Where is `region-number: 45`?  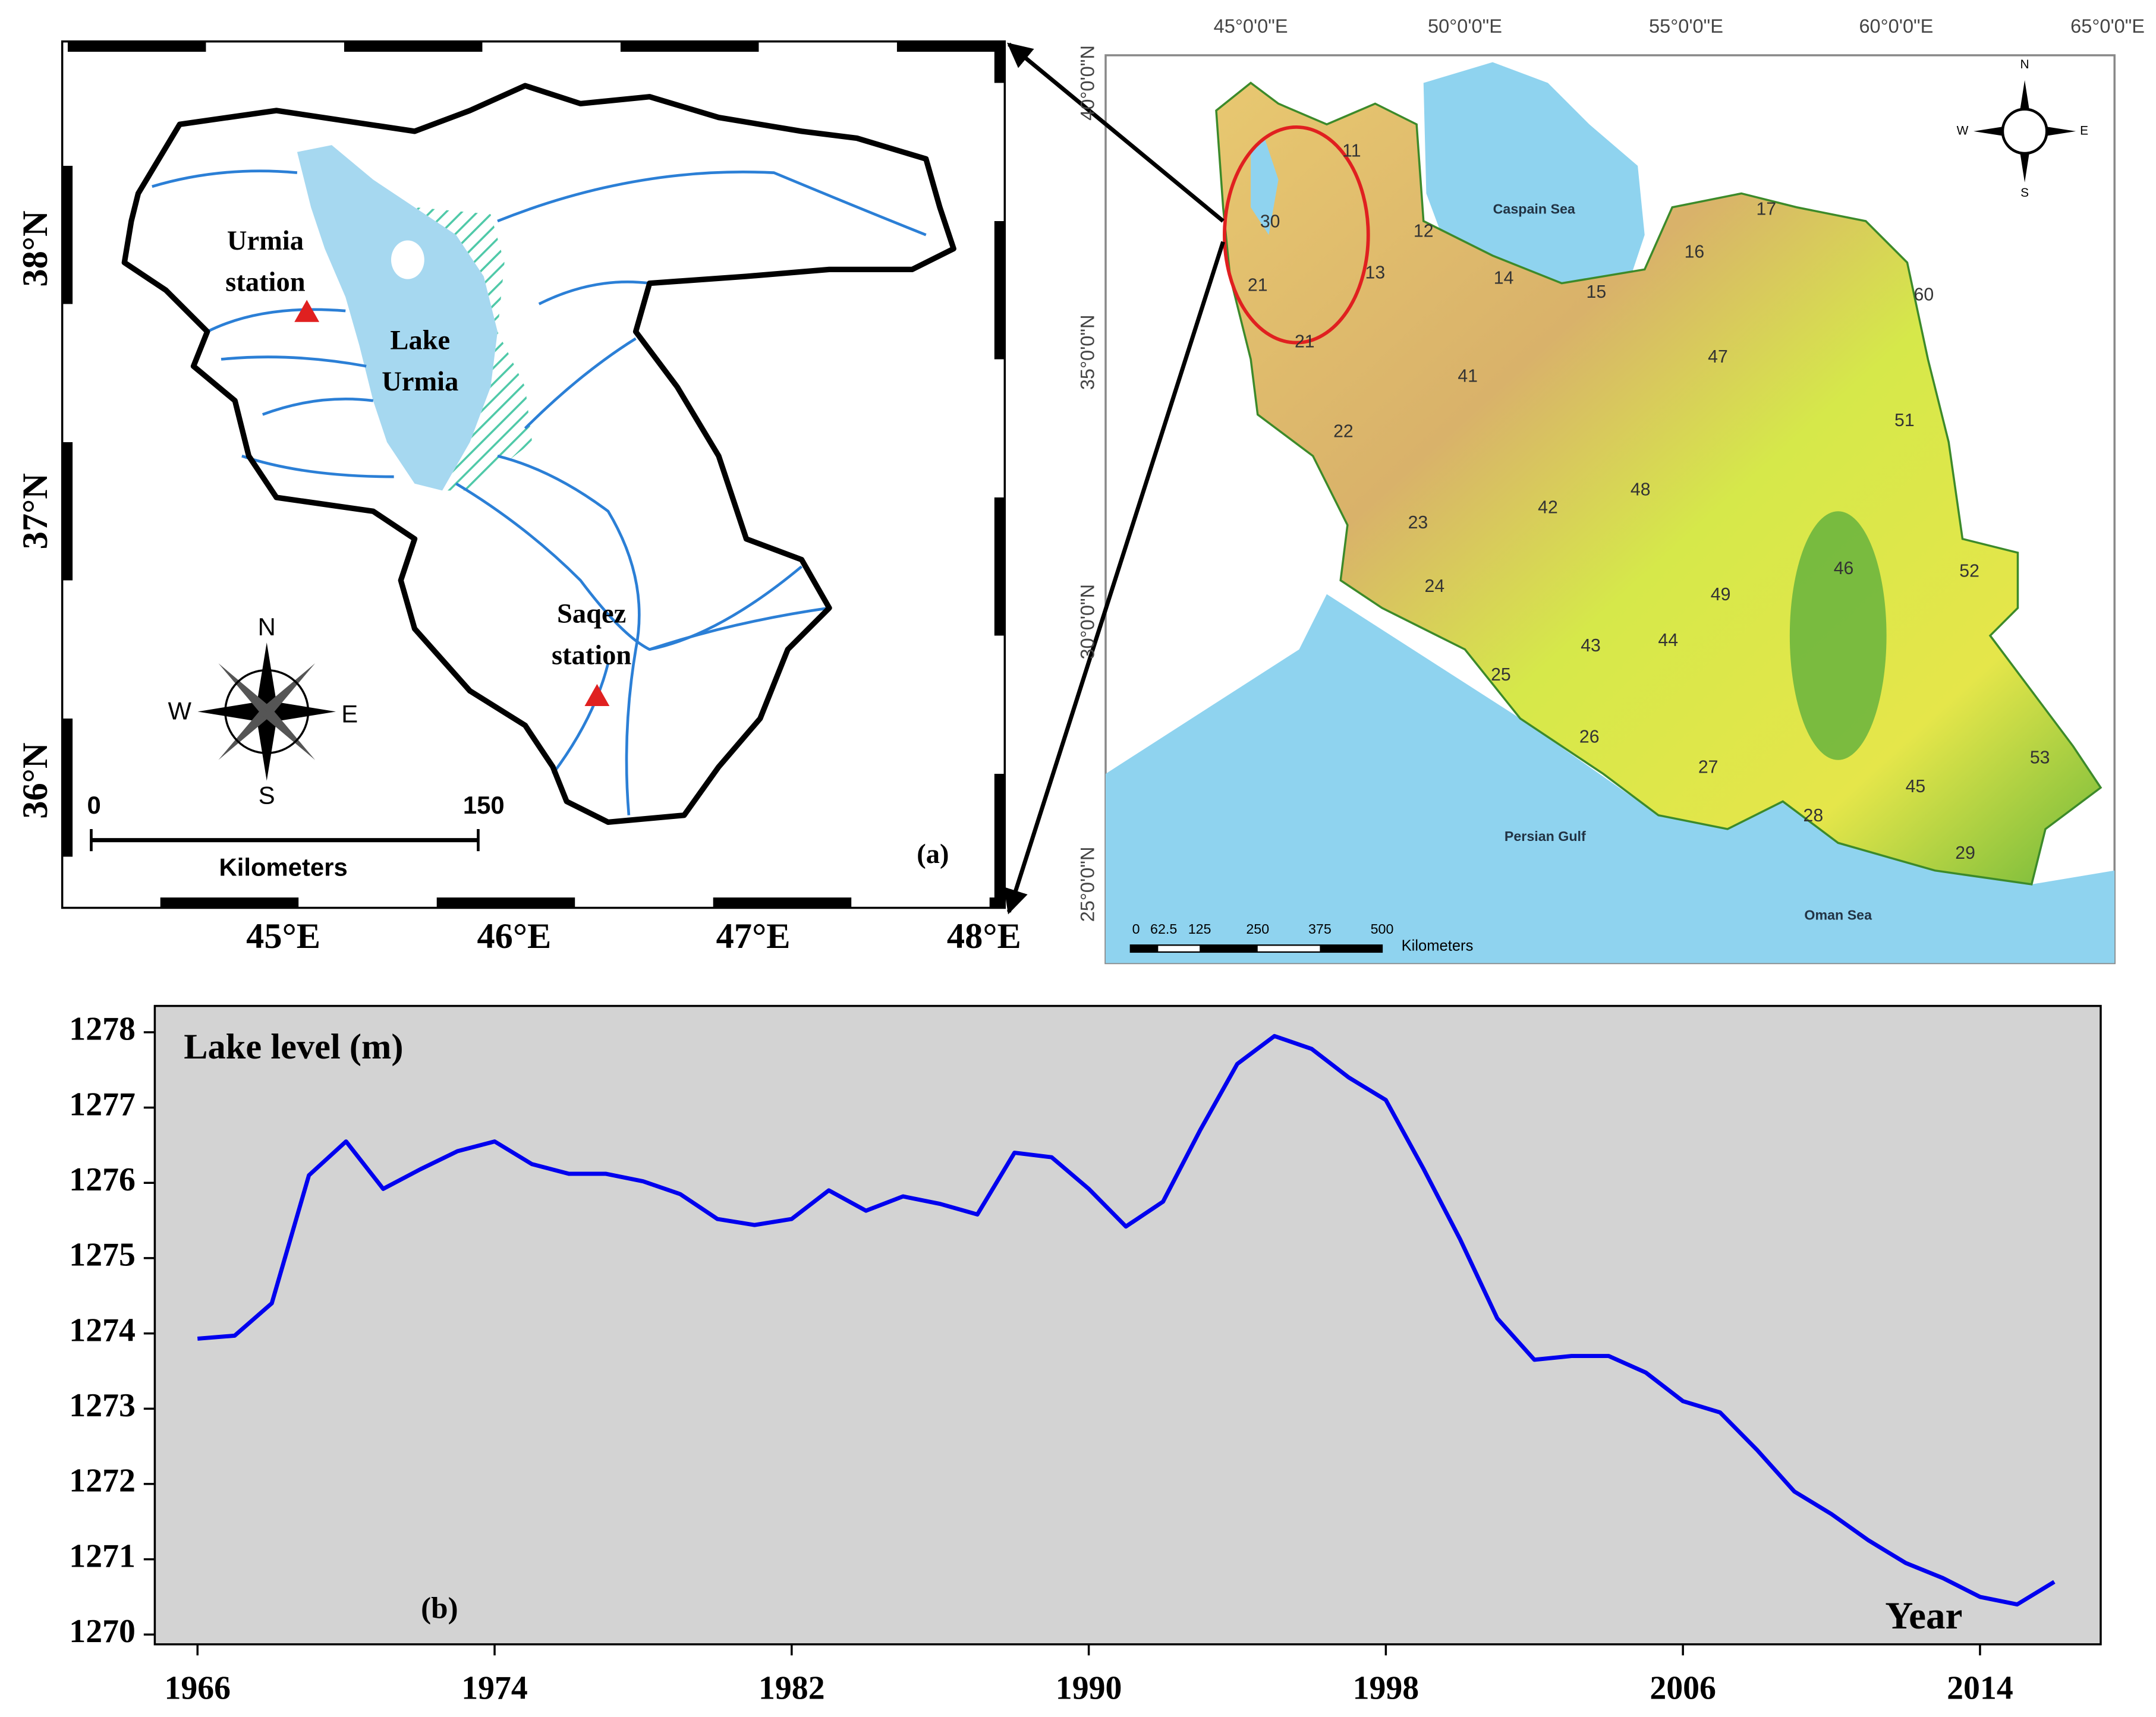 region-number: 45 is located at coordinates (1916, 787).